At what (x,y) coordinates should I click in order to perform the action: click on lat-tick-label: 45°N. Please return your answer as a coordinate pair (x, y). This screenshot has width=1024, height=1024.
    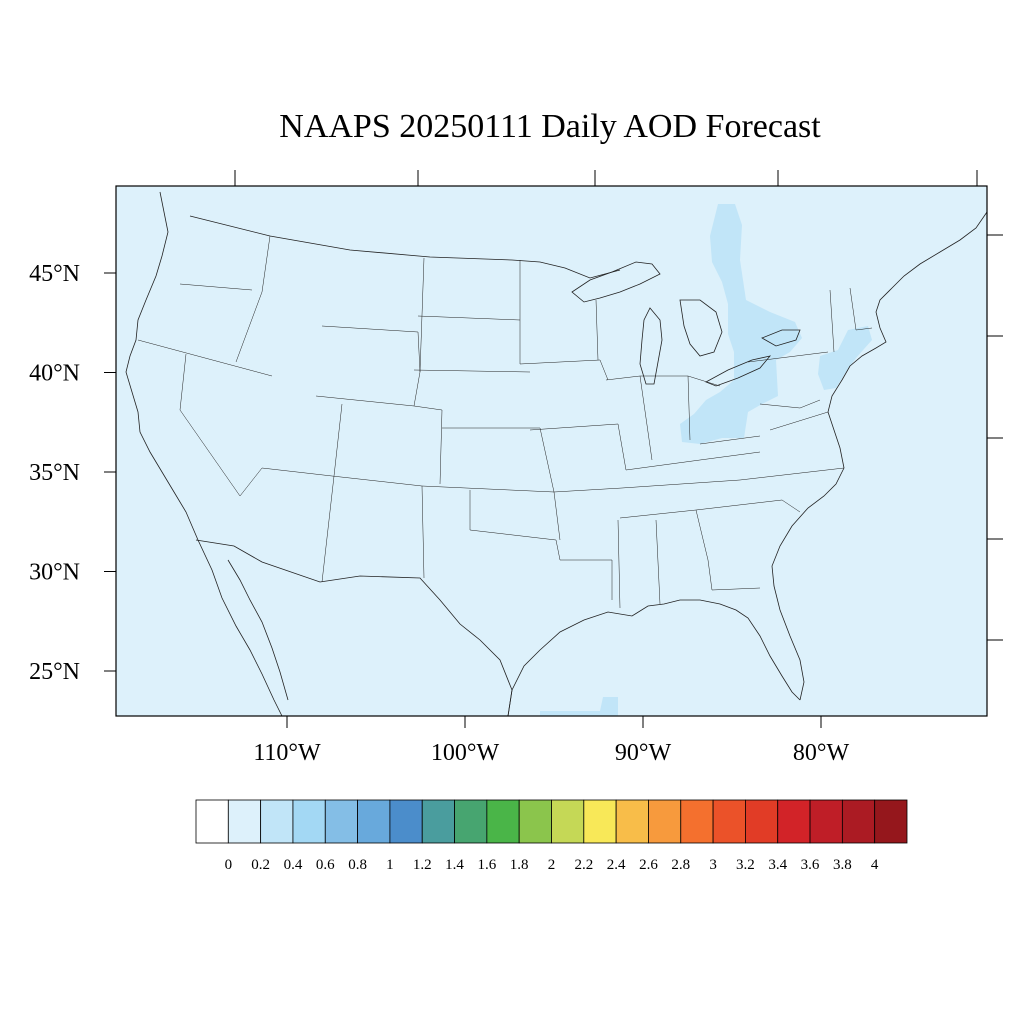
    Looking at the image, I should click on (54, 274).